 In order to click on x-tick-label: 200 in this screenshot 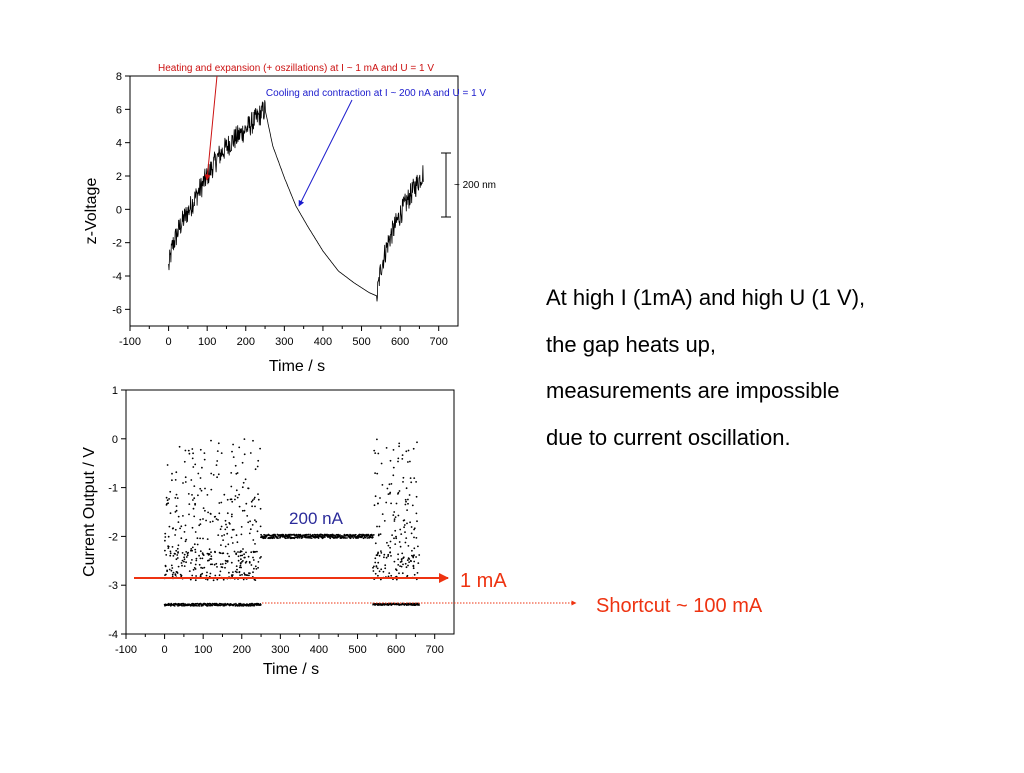, I will do `click(242, 650)`.